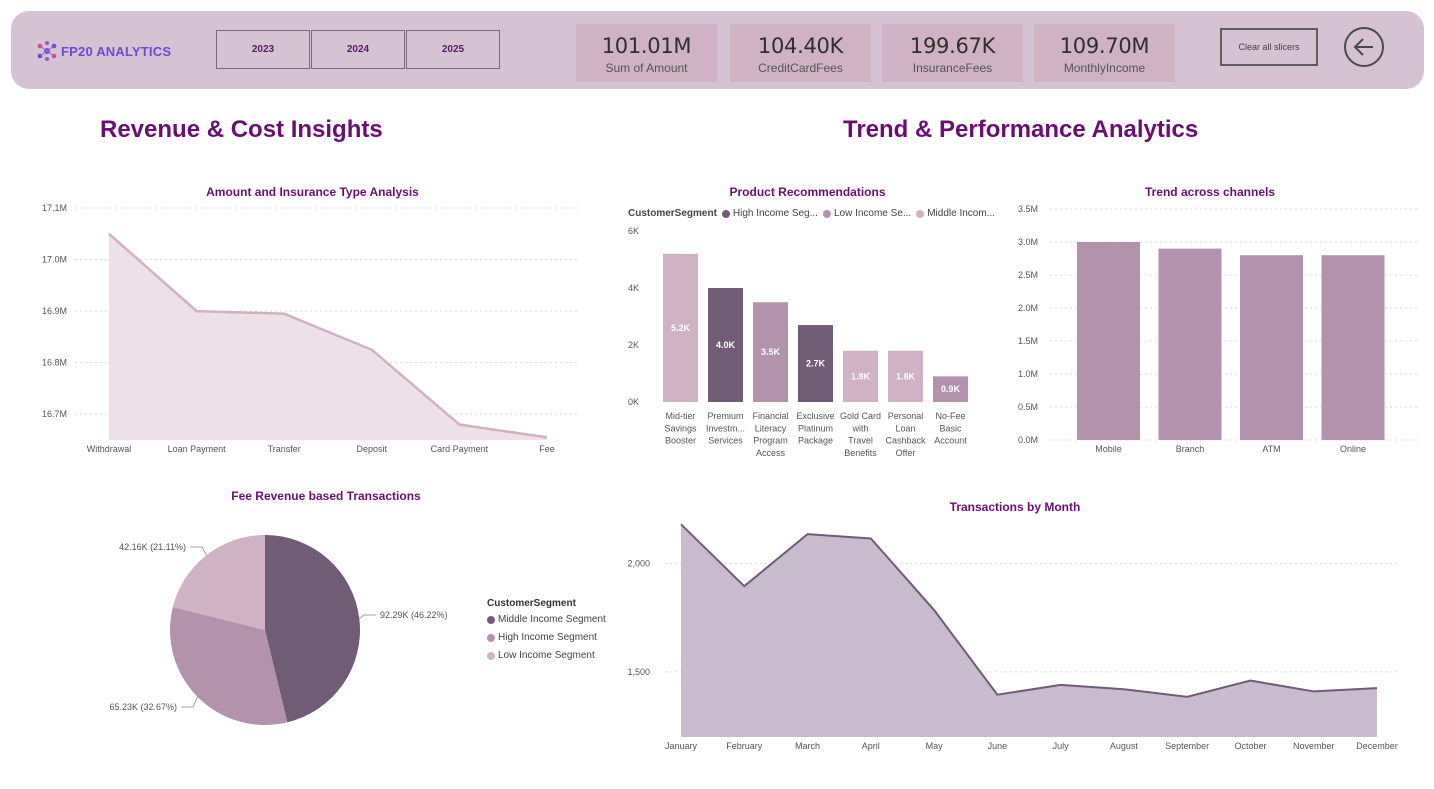  Describe the element at coordinates (681, 746) in the screenshot. I see `x-tick-label: January` at that location.